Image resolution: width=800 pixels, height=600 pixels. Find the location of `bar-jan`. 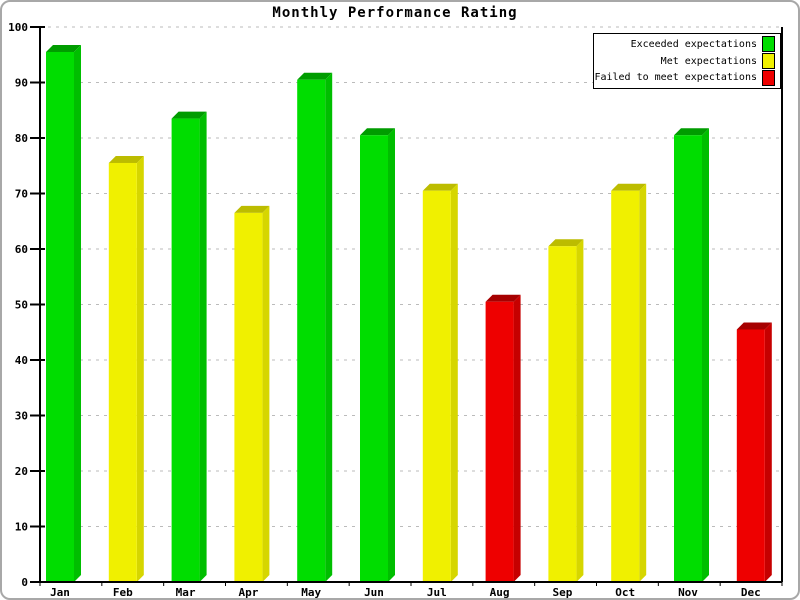

bar-jan is located at coordinates (60, 317).